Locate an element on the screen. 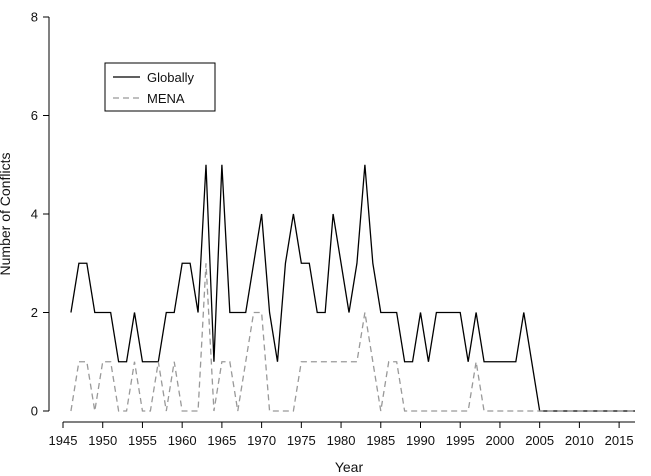 Image resolution: width=651 pixels, height=476 pixels. x-axis-title: Year is located at coordinates (349, 467).